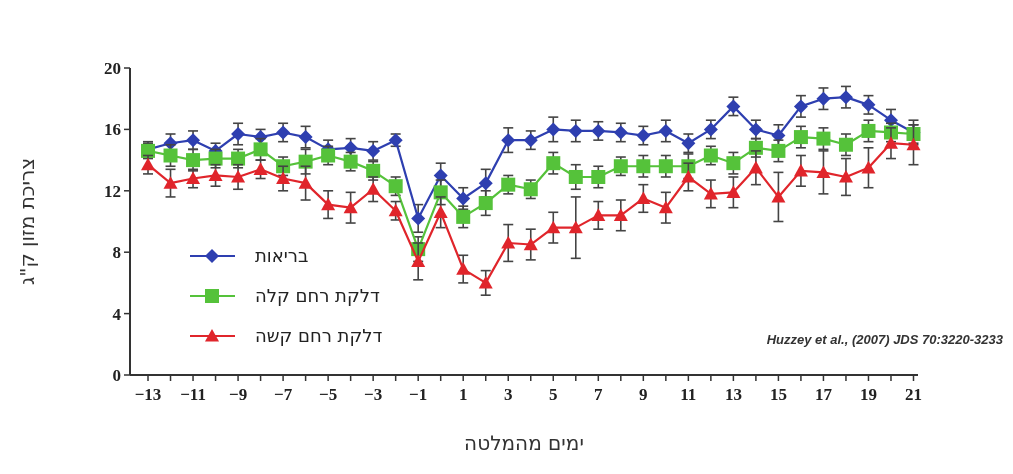  I want to click on y-tick-label: 0, so click(116, 375).